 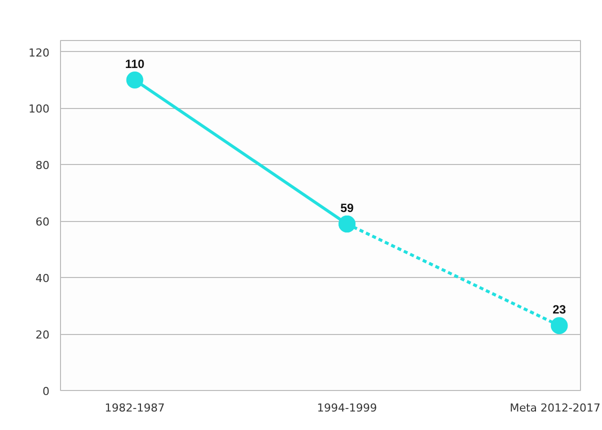 What do you see at coordinates (43, 222) in the screenshot?
I see `y-tick-label: 60` at bounding box center [43, 222].